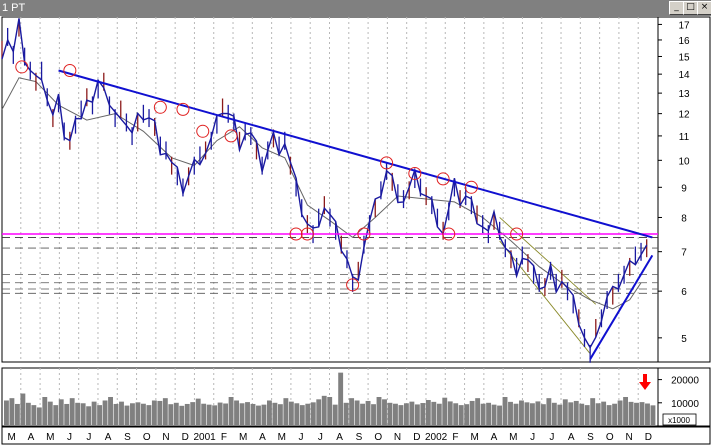 The height and width of the screenshot is (446, 711). What do you see at coordinates (359, 437) in the screenshot?
I see `x-tick-label: S` at bounding box center [359, 437].